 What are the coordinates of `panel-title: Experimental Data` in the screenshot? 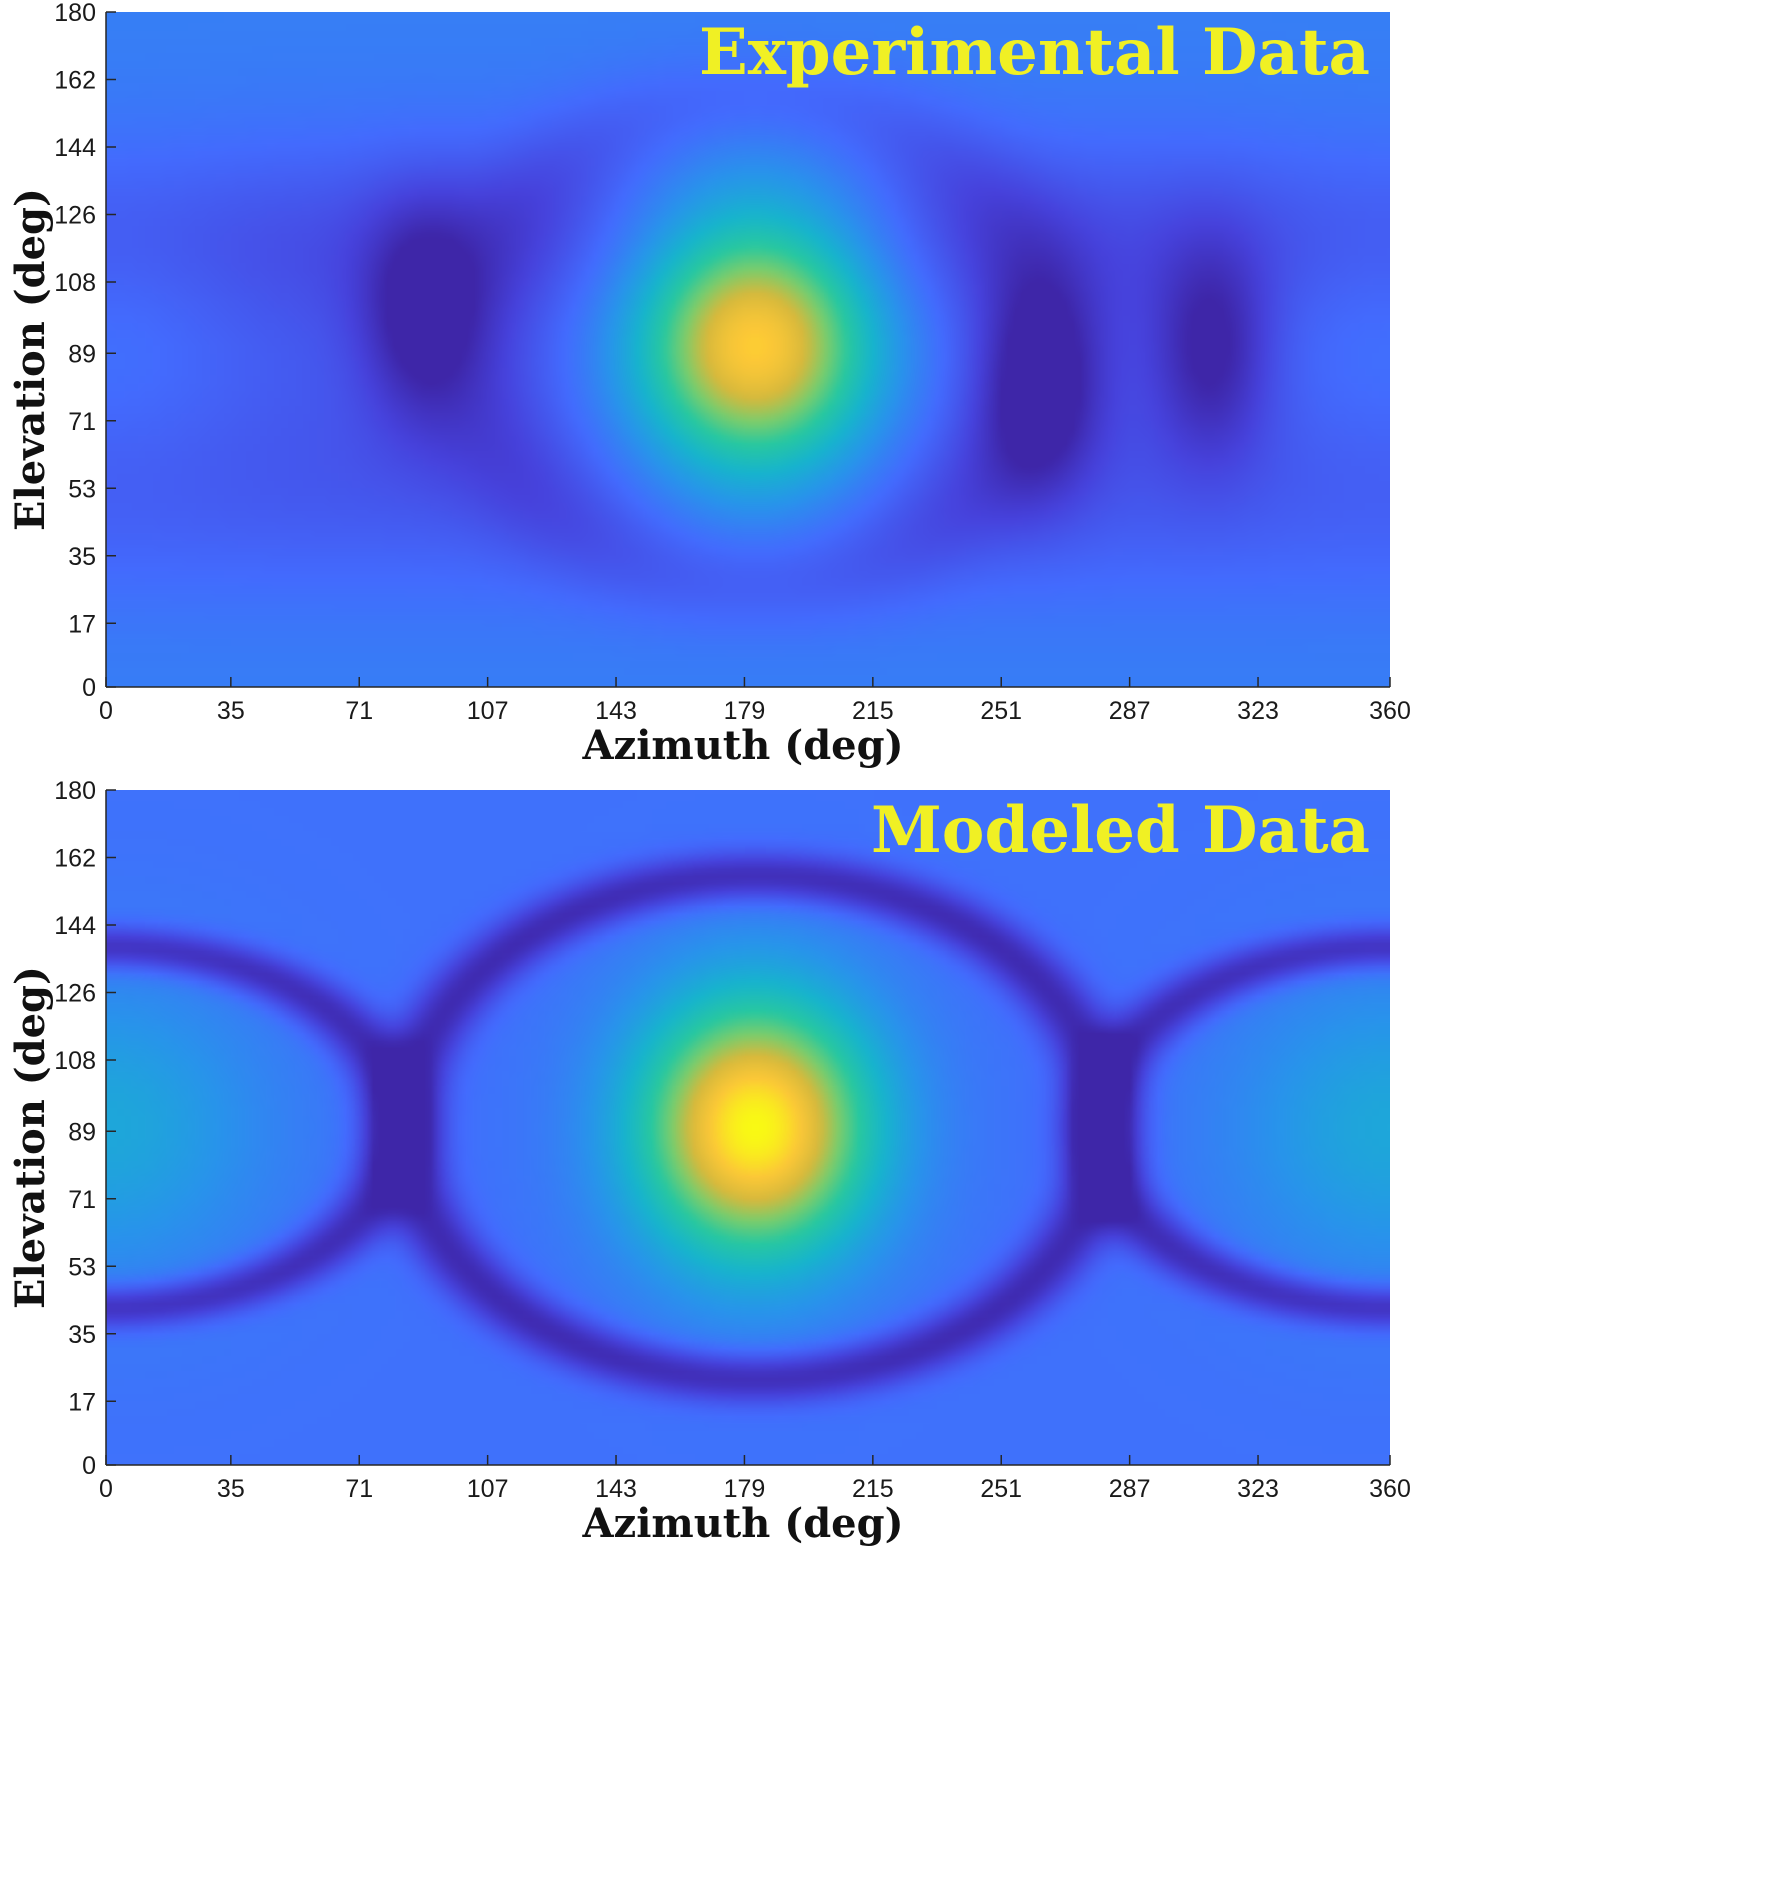 It's located at (1034, 52).